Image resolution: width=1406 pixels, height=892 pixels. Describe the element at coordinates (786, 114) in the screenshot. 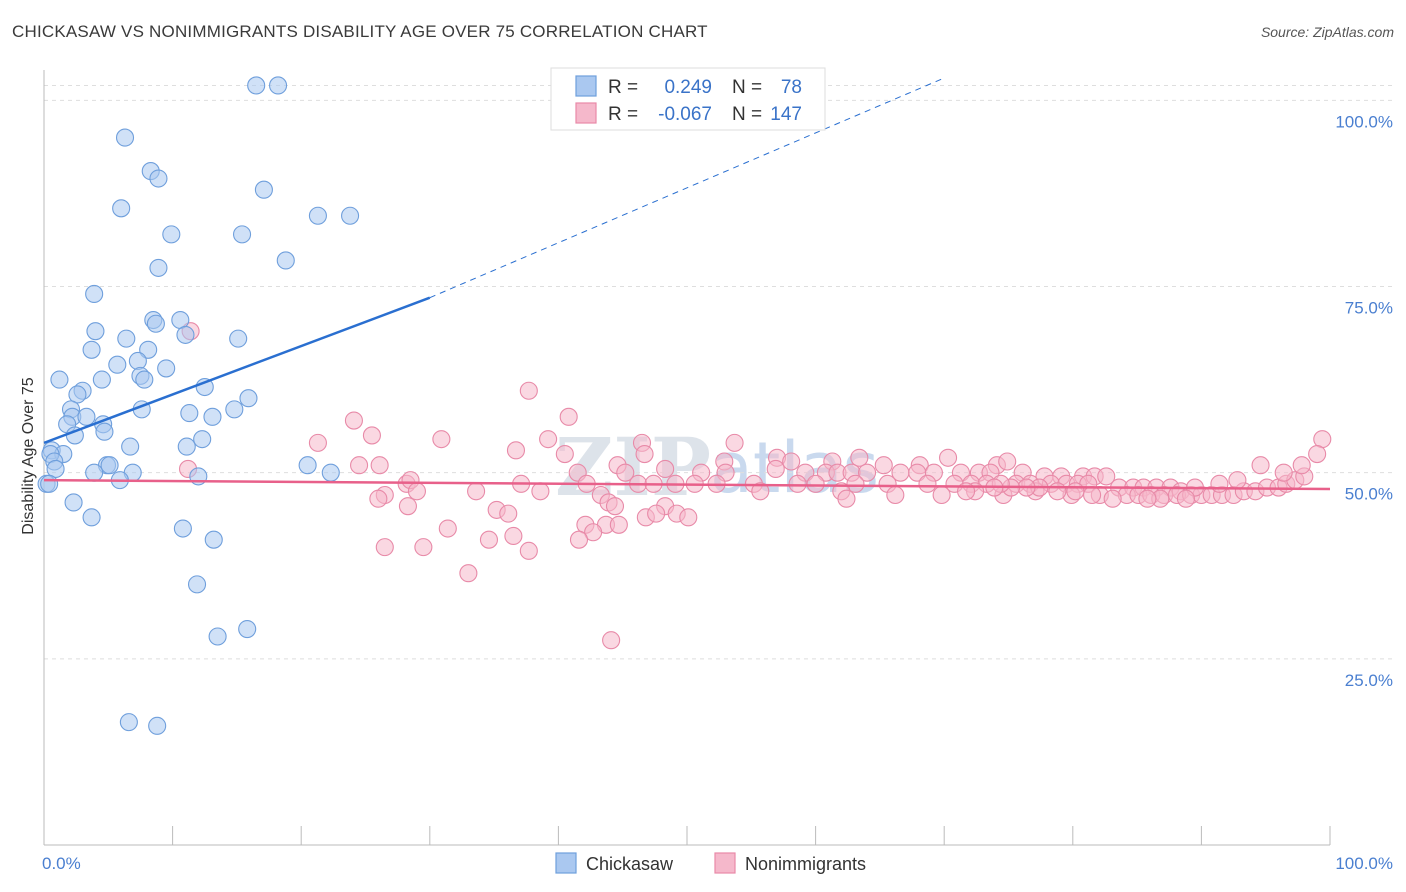

I see `legend-n-value-2: 147` at that location.